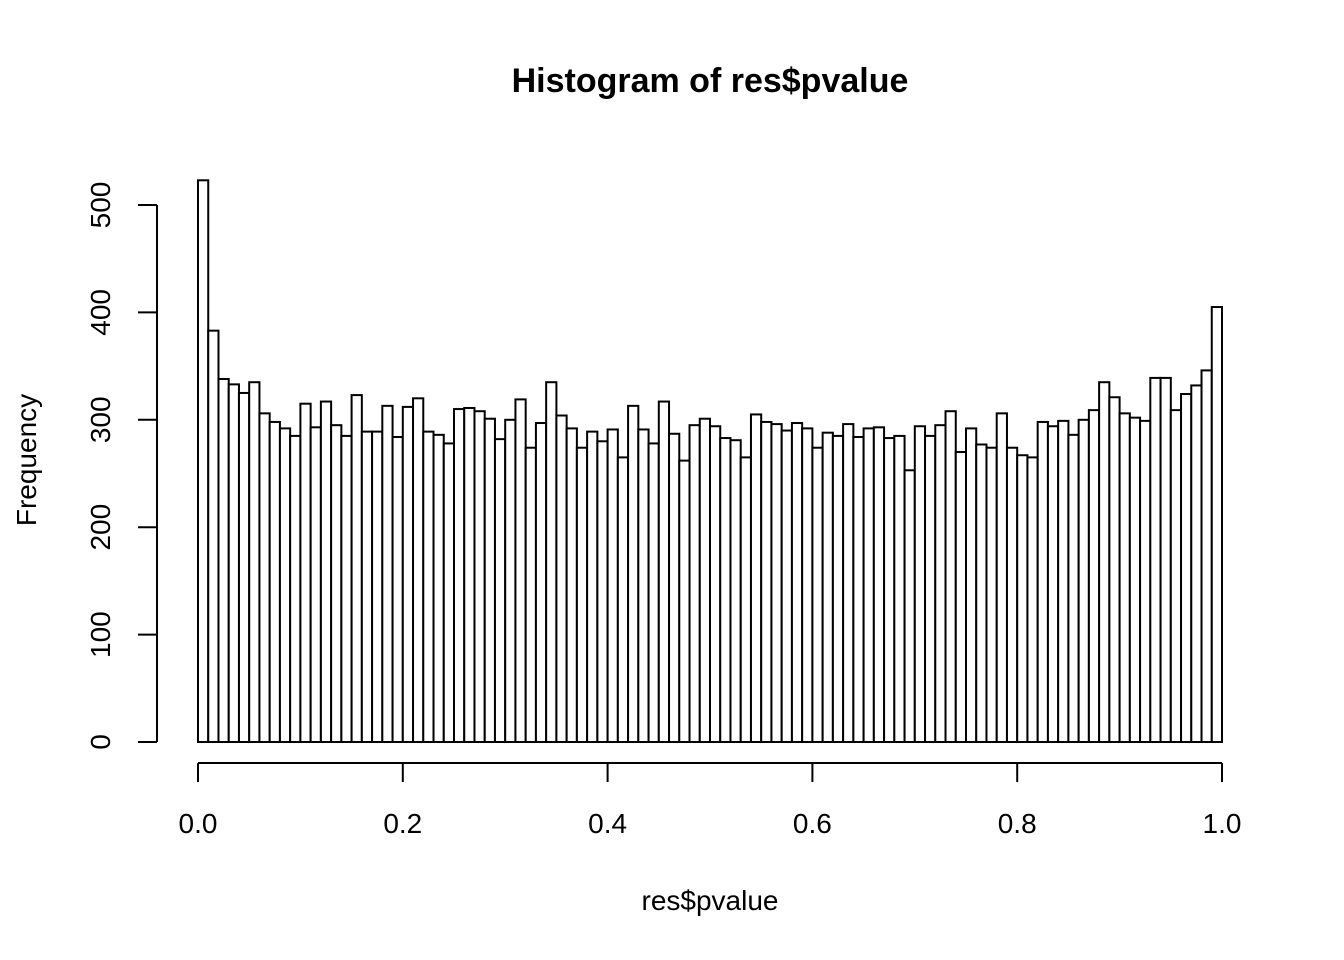  I want to click on x-tick-label: 0.2, so click(402, 823).